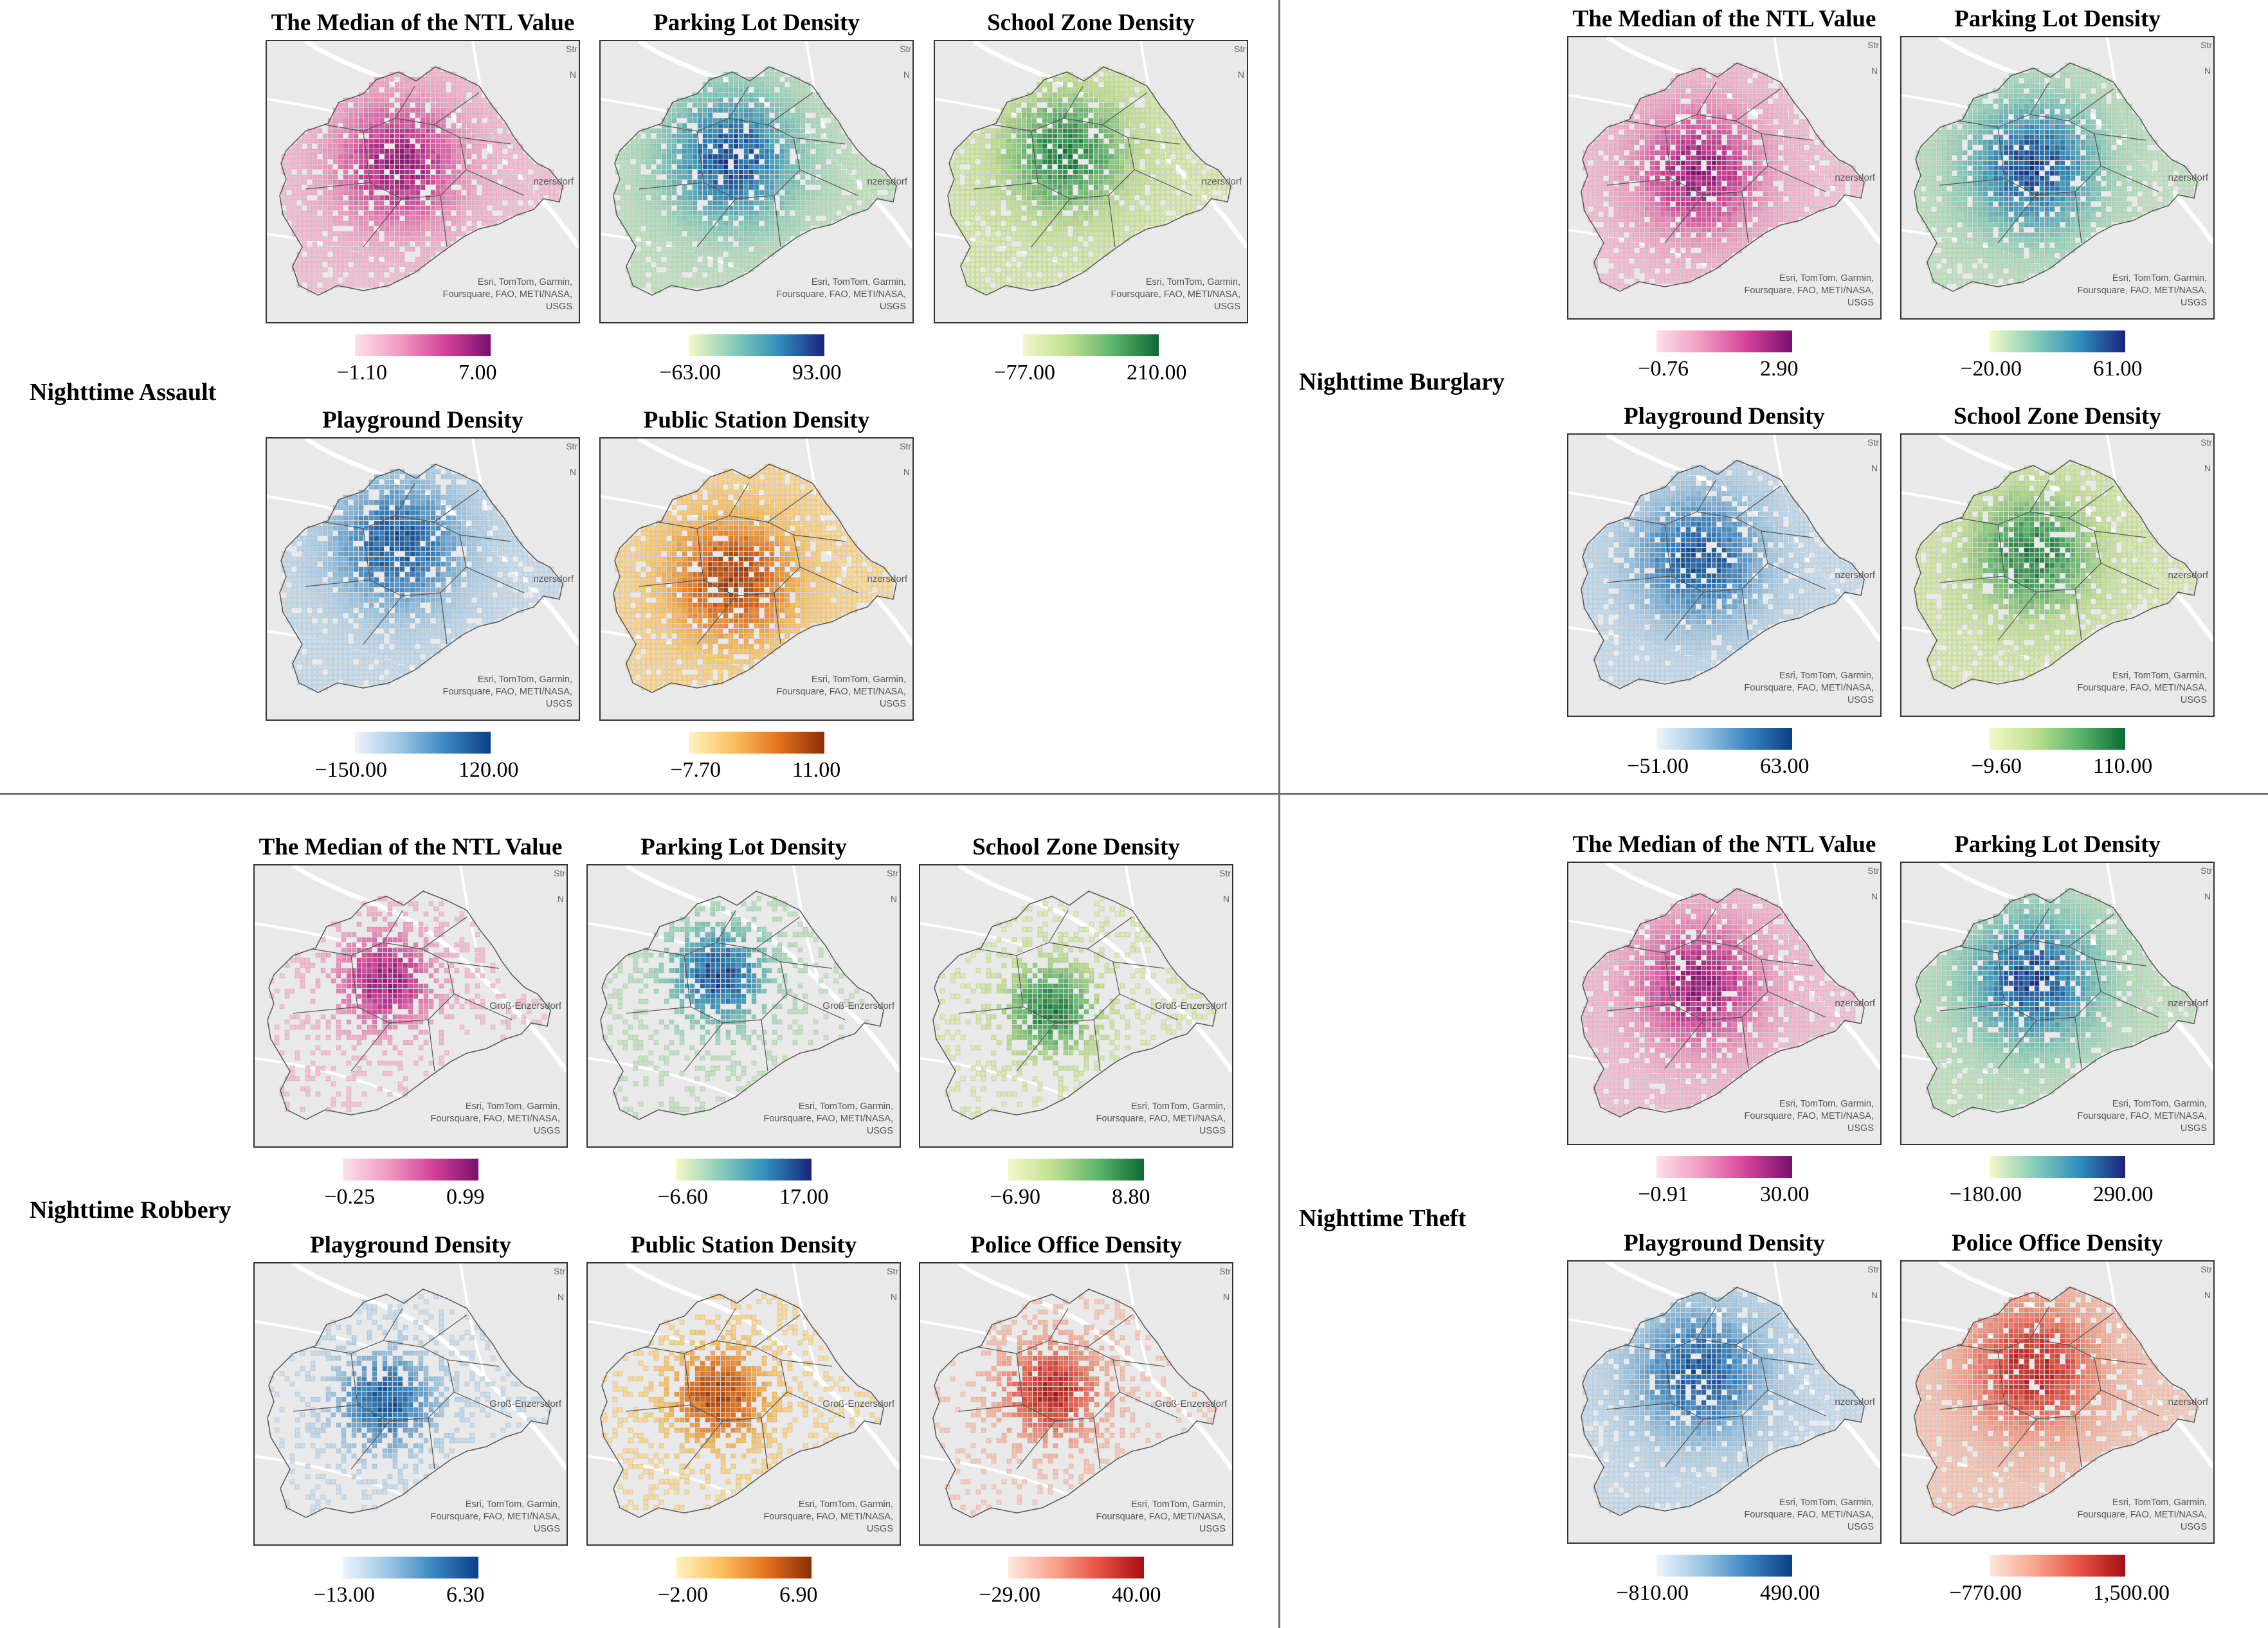 The width and height of the screenshot is (2268, 1628). Describe the element at coordinates (130, 1210) in the screenshot. I see `group-label-robbery: Nighttime Robbery` at that location.